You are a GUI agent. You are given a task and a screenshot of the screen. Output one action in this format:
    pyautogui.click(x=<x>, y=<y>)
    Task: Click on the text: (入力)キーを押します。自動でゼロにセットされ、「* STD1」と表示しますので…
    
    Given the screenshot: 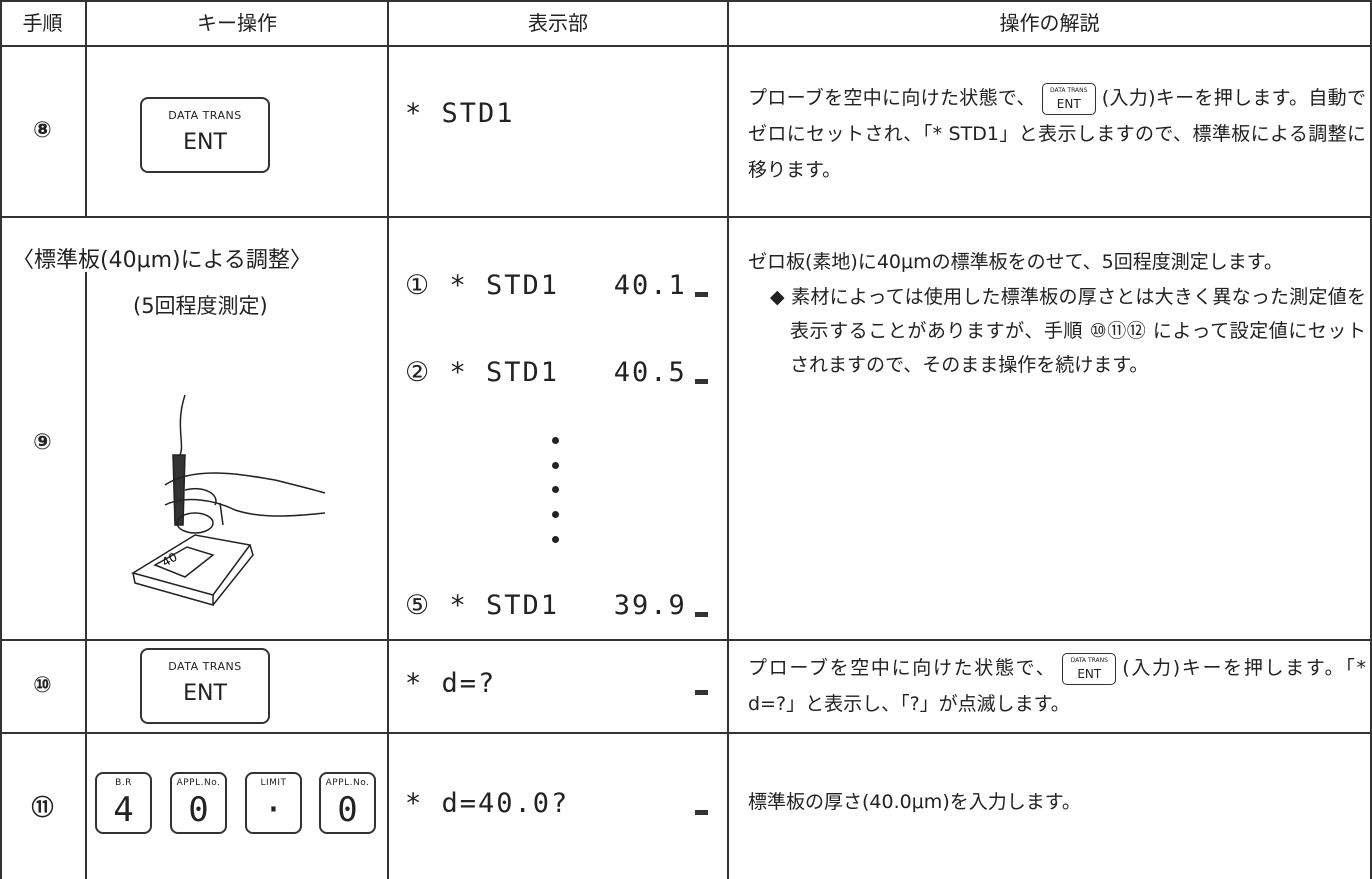 What is the action you would take?
    pyautogui.click(x=1057, y=134)
    